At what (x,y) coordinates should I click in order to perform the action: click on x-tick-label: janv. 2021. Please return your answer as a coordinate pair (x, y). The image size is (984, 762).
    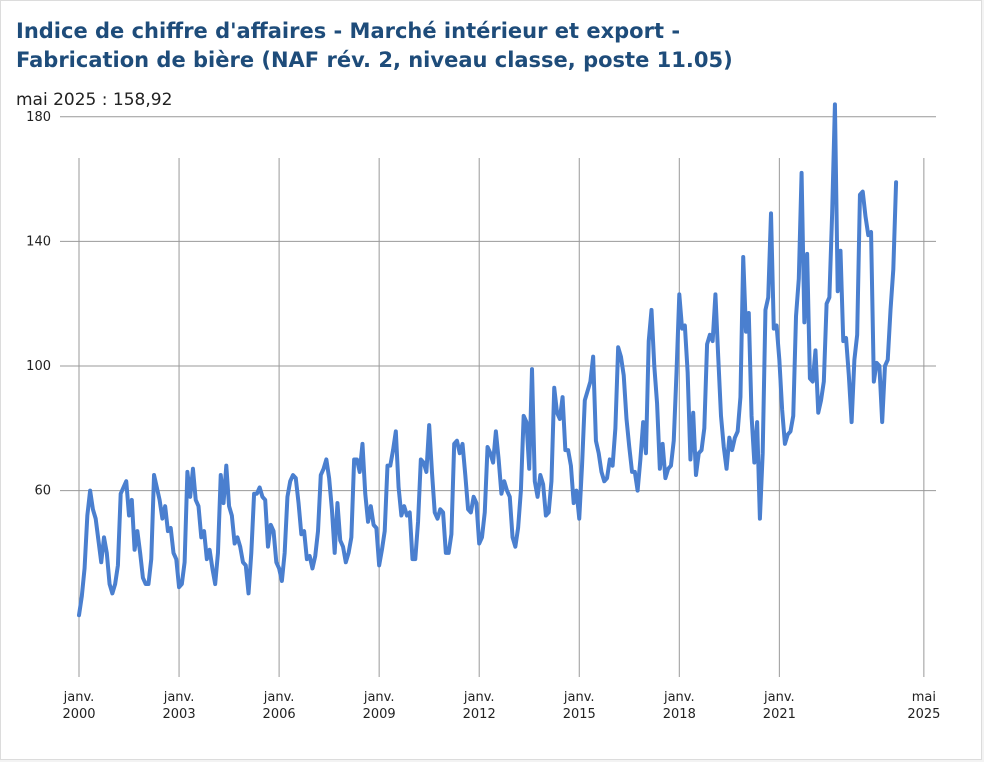
    Looking at the image, I should click on (779, 706).